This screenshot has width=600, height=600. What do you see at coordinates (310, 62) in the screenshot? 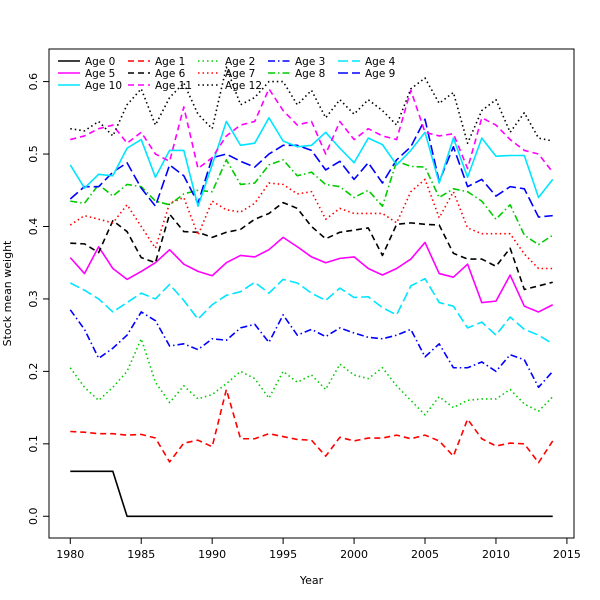
I see `legend-label: Age 3` at bounding box center [310, 62].